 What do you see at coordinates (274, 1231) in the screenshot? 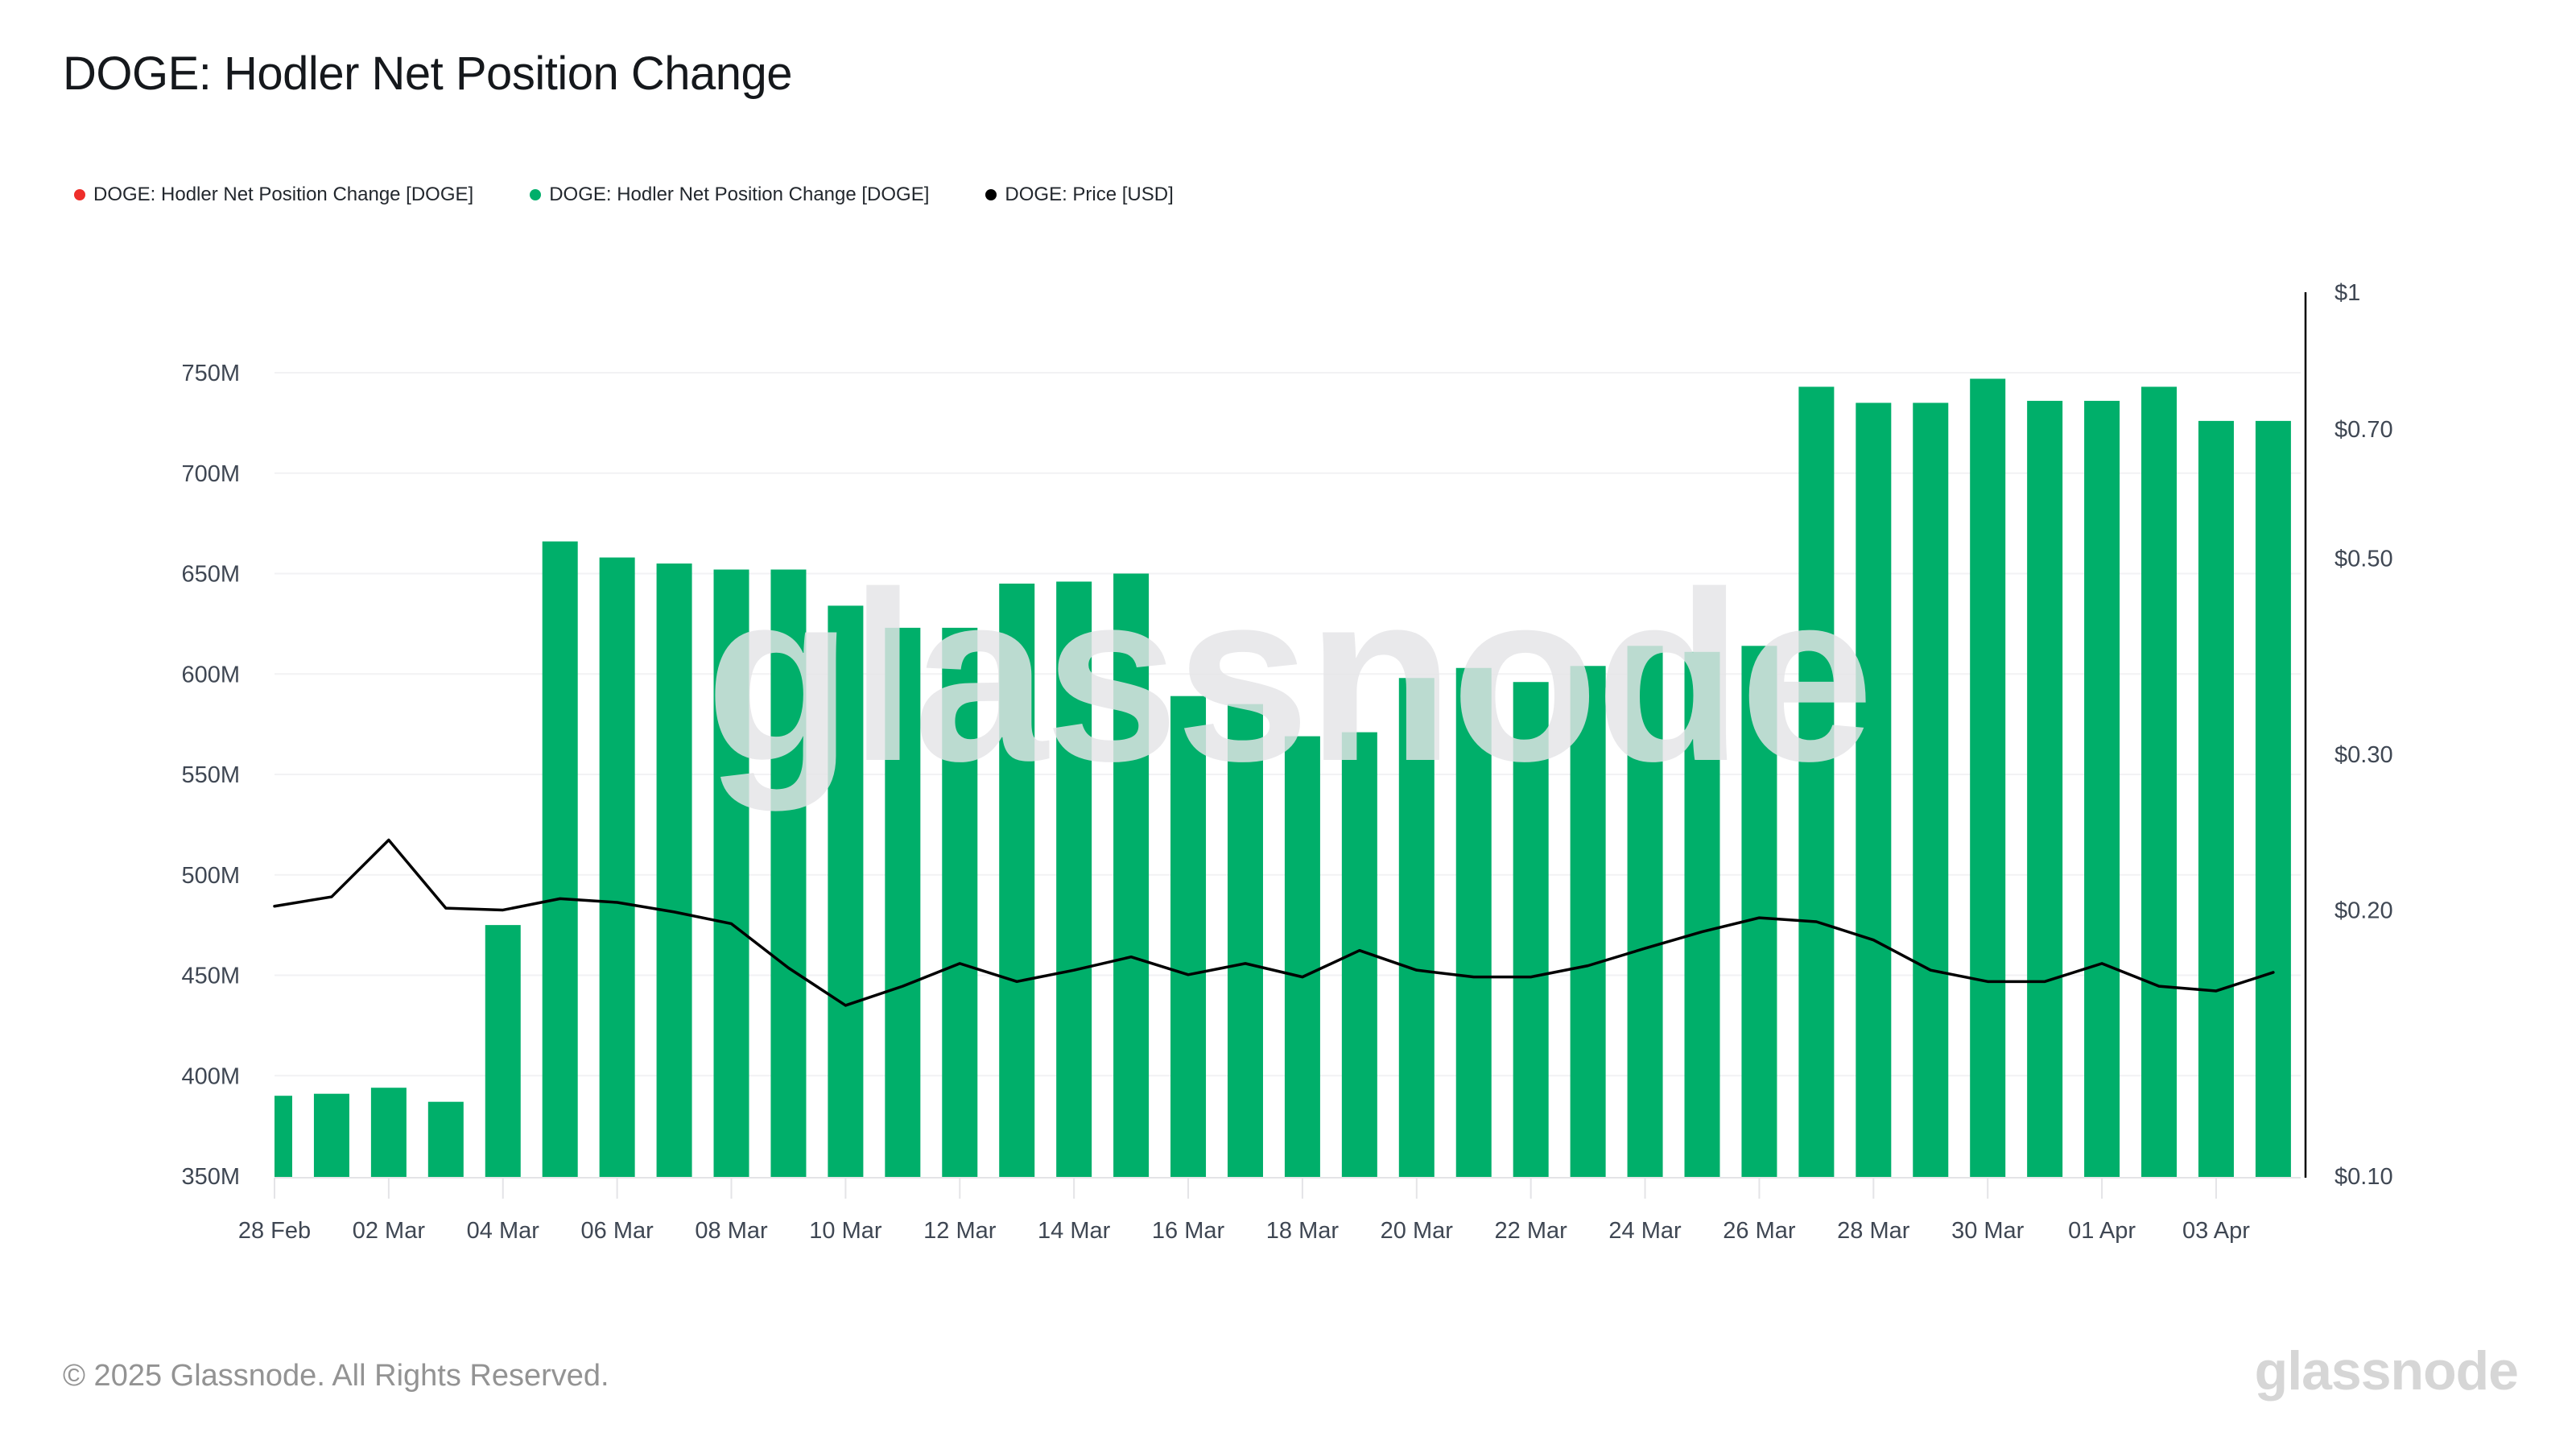
I see `x-axis-label: 28 Feb` at bounding box center [274, 1231].